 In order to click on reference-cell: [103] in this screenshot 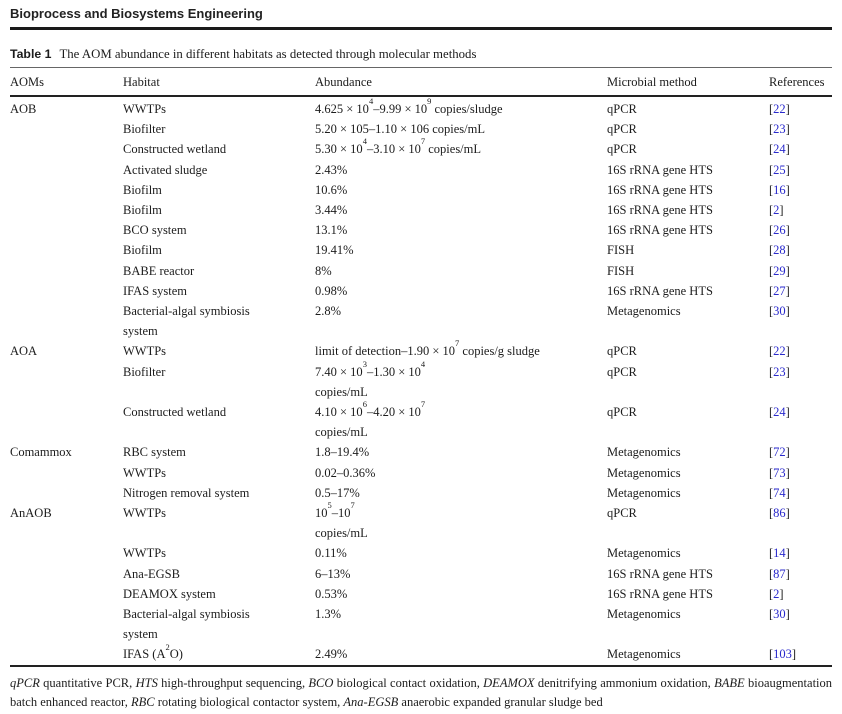, I will do `click(800, 654)`.